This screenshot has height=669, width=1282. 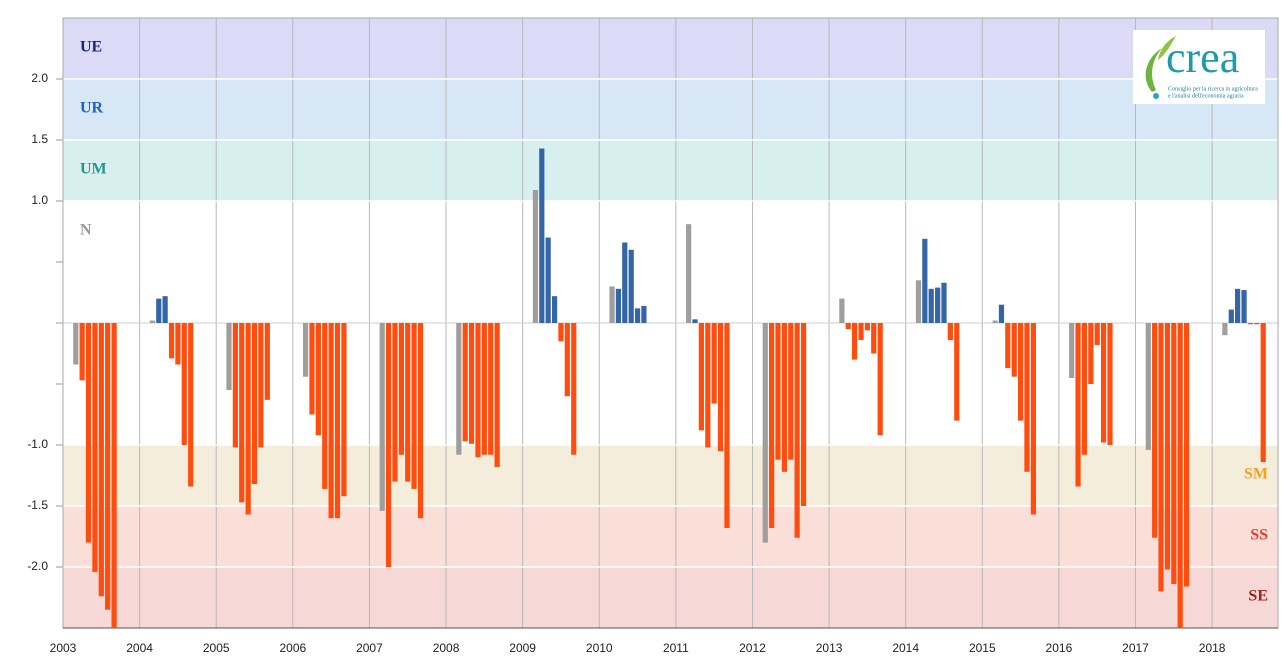 I want to click on band-label: UM, so click(x=93, y=169).